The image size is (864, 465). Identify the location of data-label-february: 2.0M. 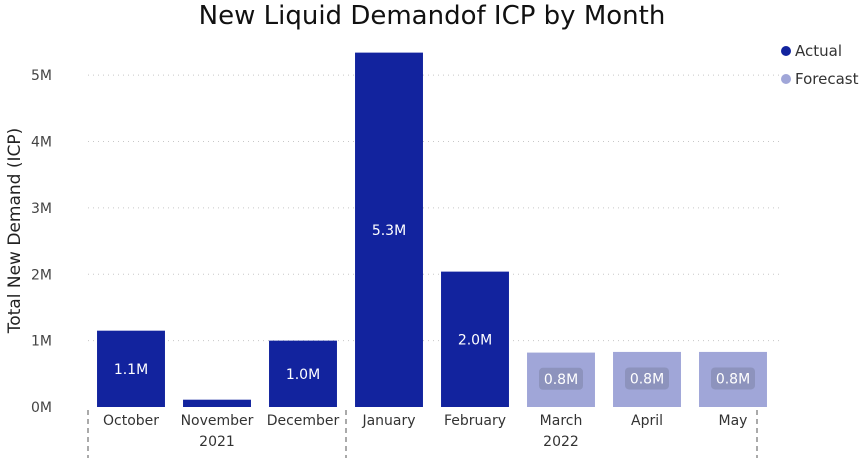
(475, 340).